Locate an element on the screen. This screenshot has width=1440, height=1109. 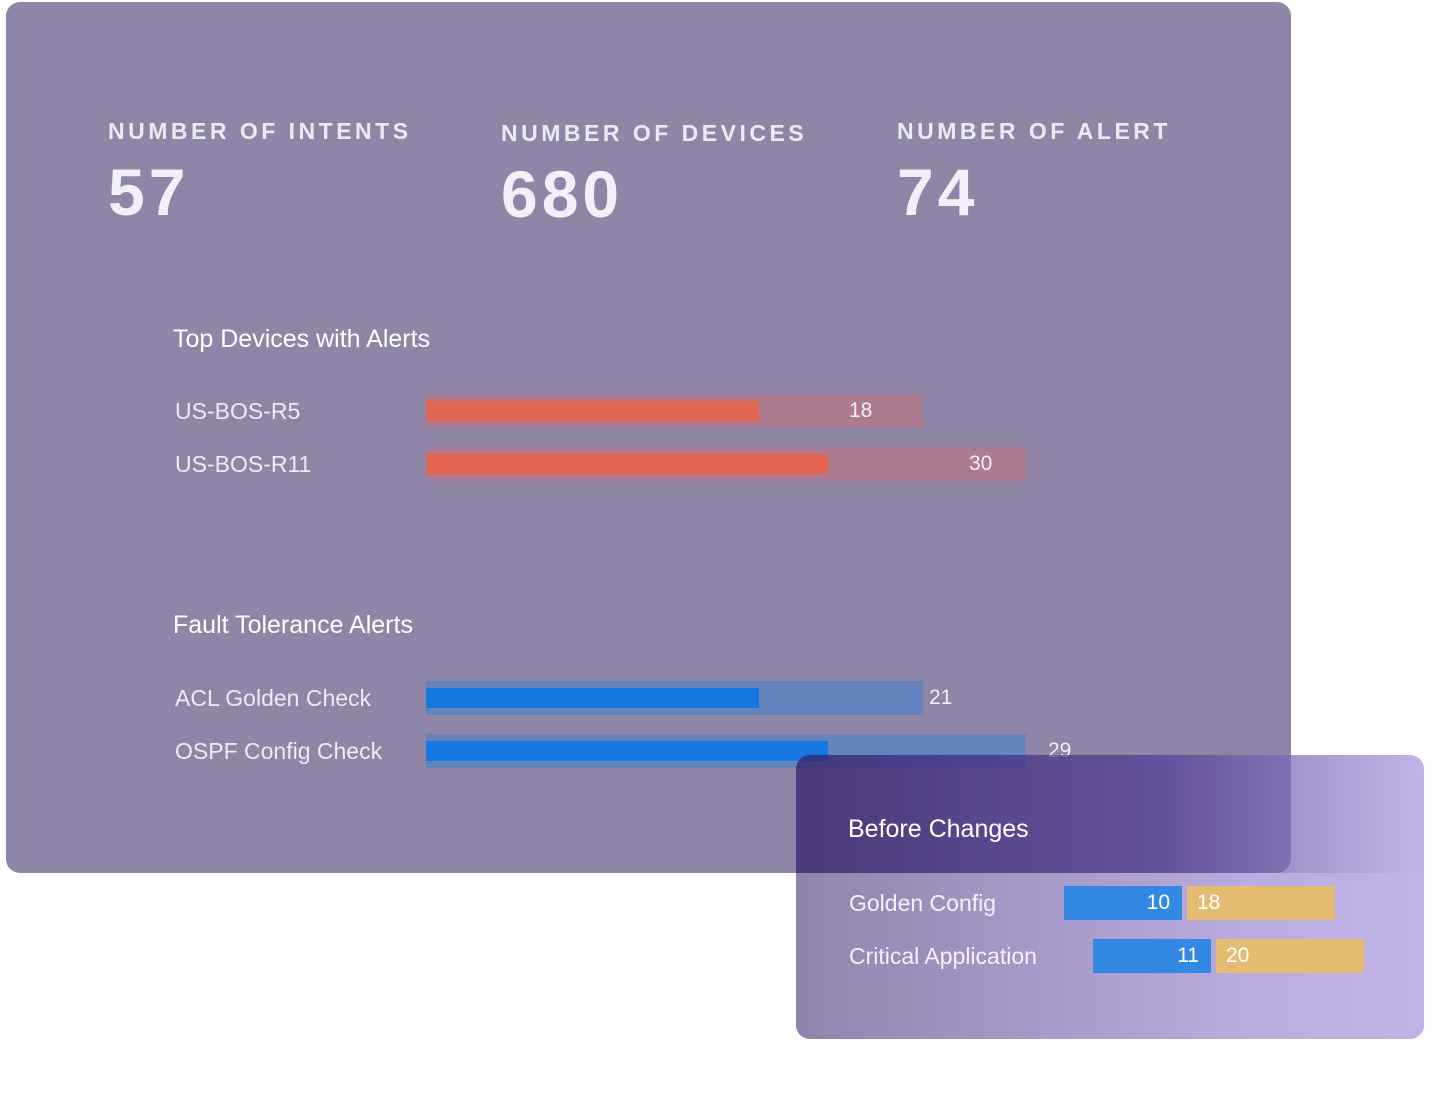
device-bar-r11 is located at coordinates (627, 464).